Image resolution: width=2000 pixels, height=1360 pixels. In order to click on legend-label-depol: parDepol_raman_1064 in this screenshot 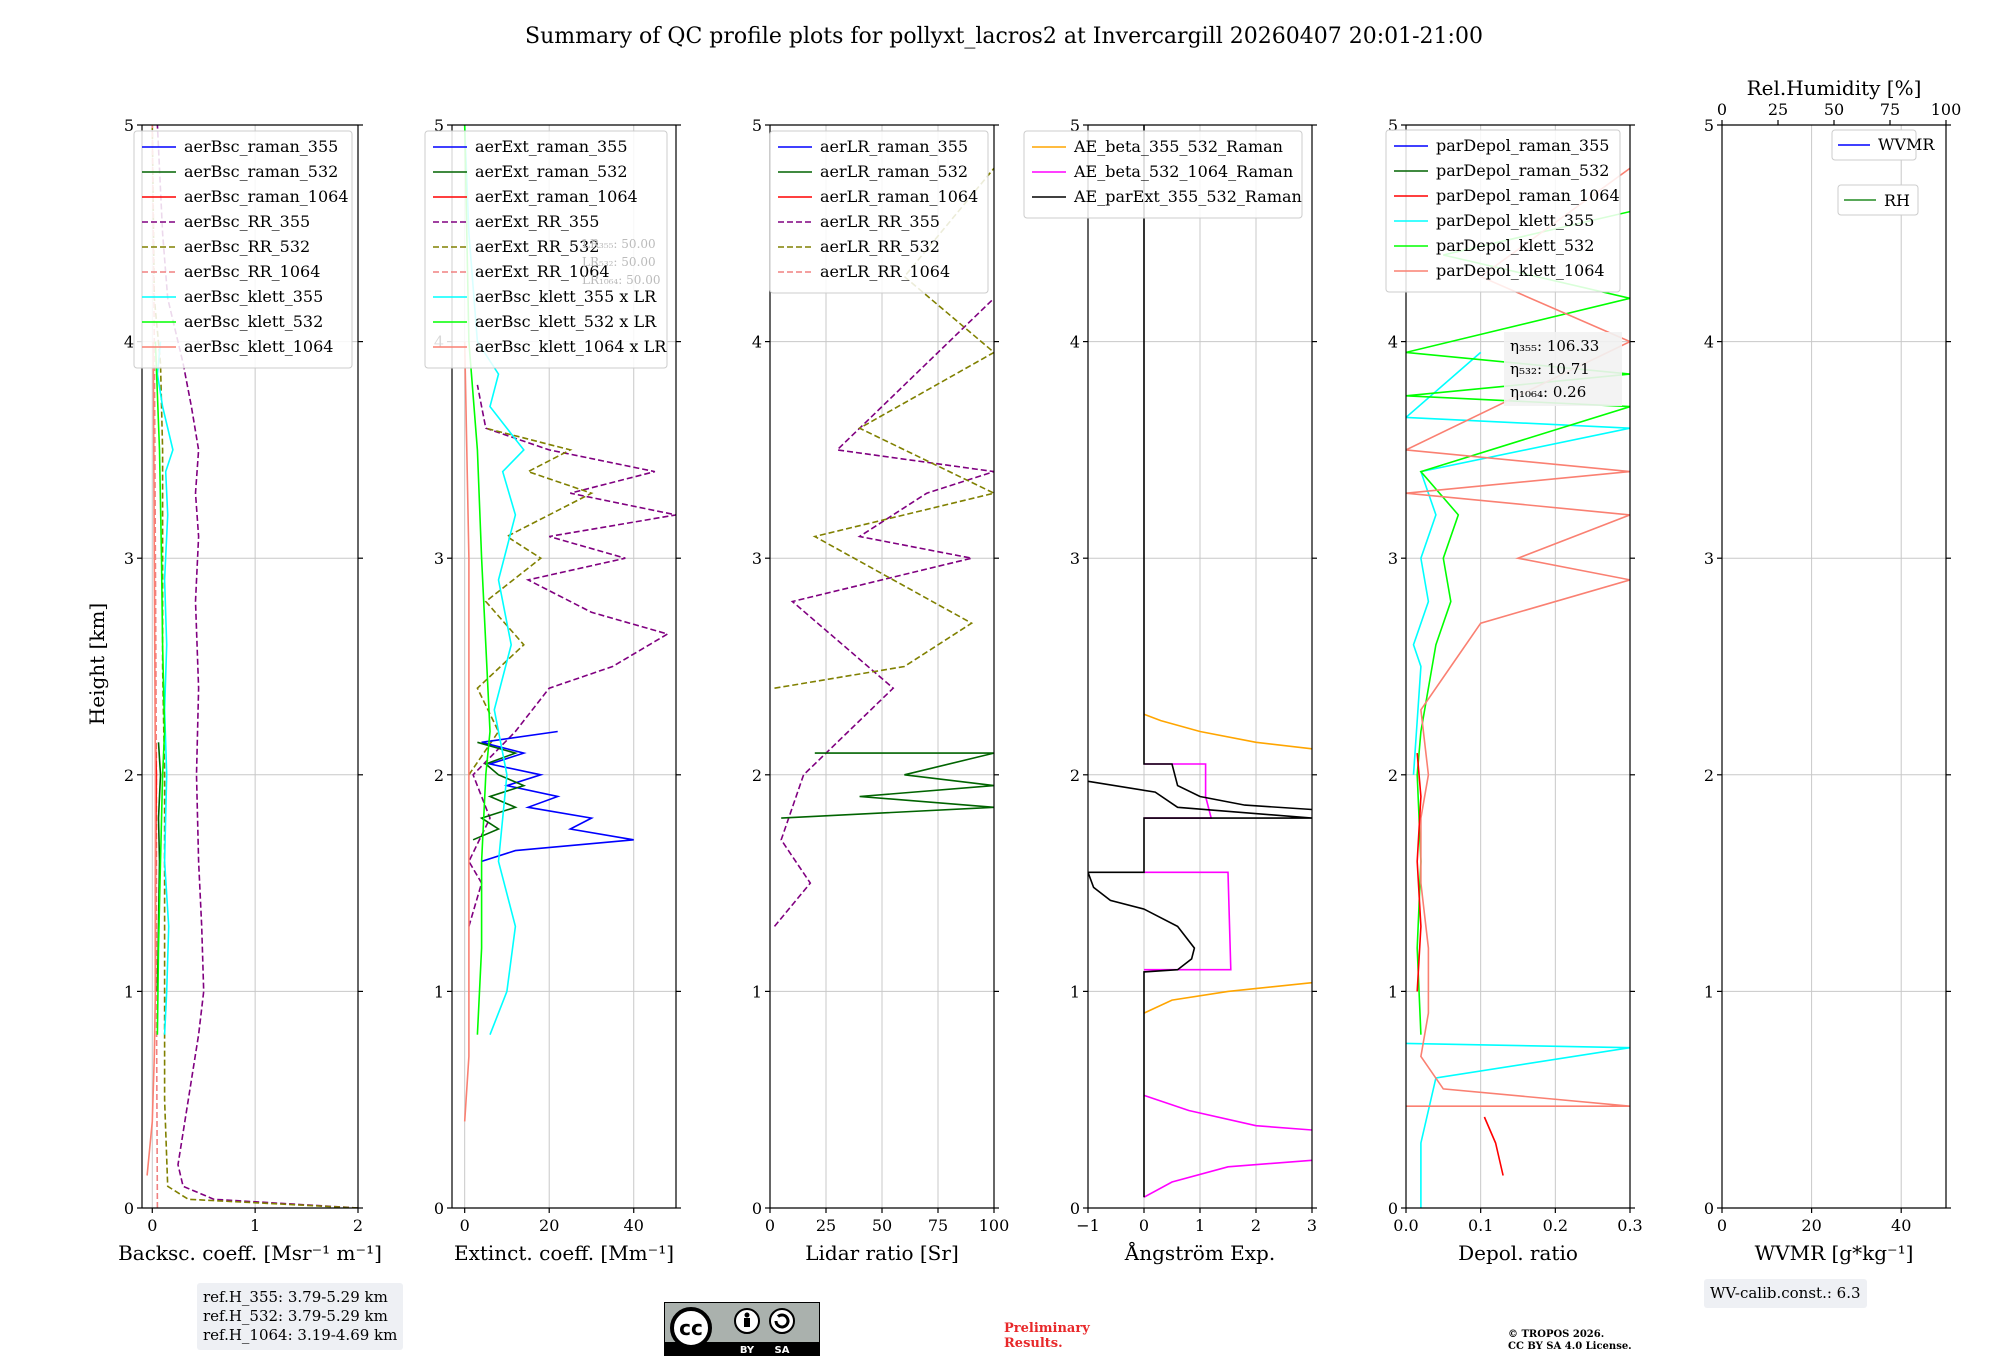, I will do `click(1528, 195)`.